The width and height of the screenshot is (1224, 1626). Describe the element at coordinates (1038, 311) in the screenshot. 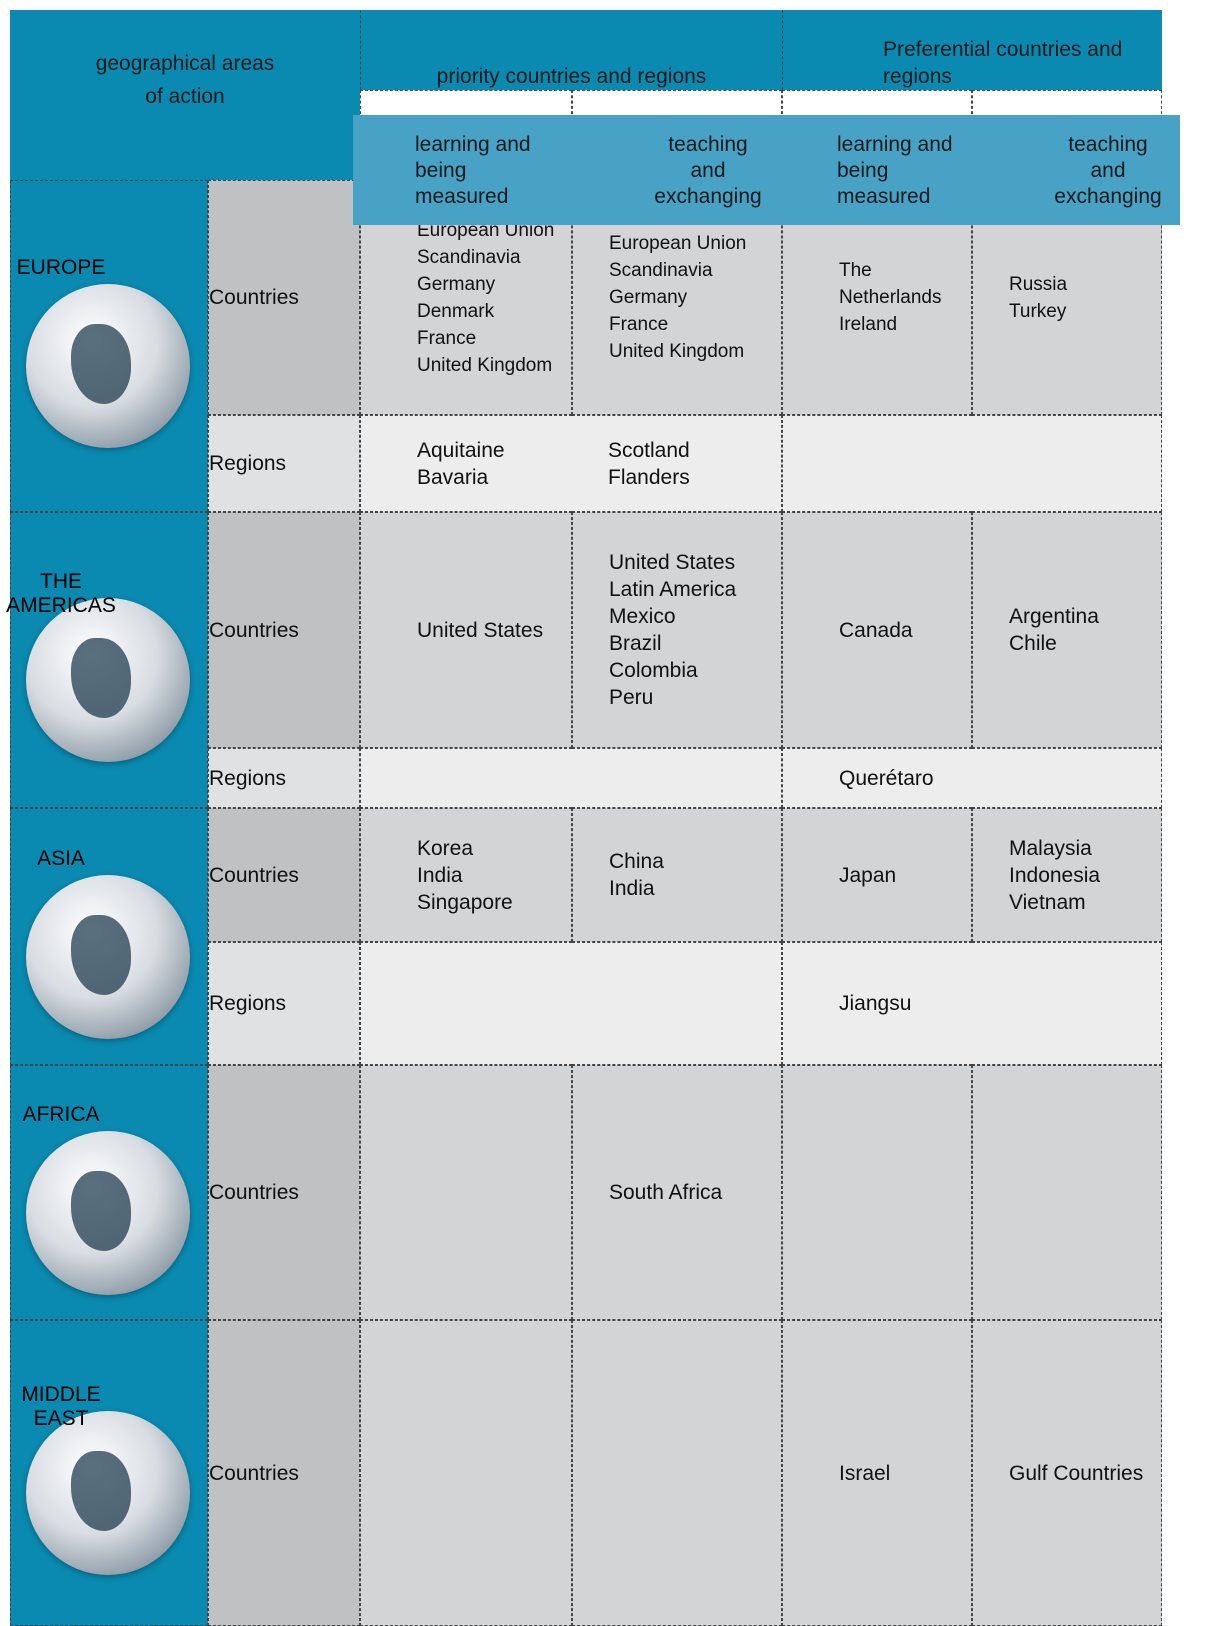

I see `cell-item: Turkey` at that location.